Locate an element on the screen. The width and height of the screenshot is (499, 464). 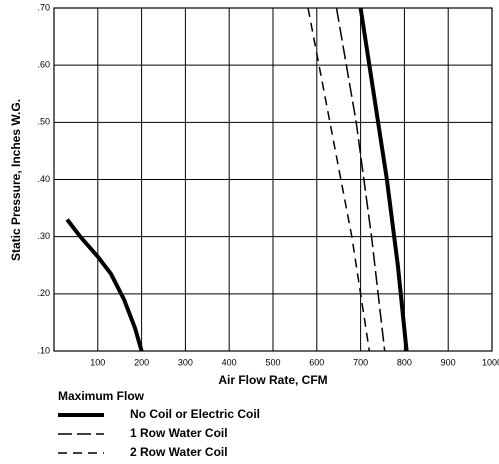
x-tick-label: 800 is located at coordinates (404, 362).